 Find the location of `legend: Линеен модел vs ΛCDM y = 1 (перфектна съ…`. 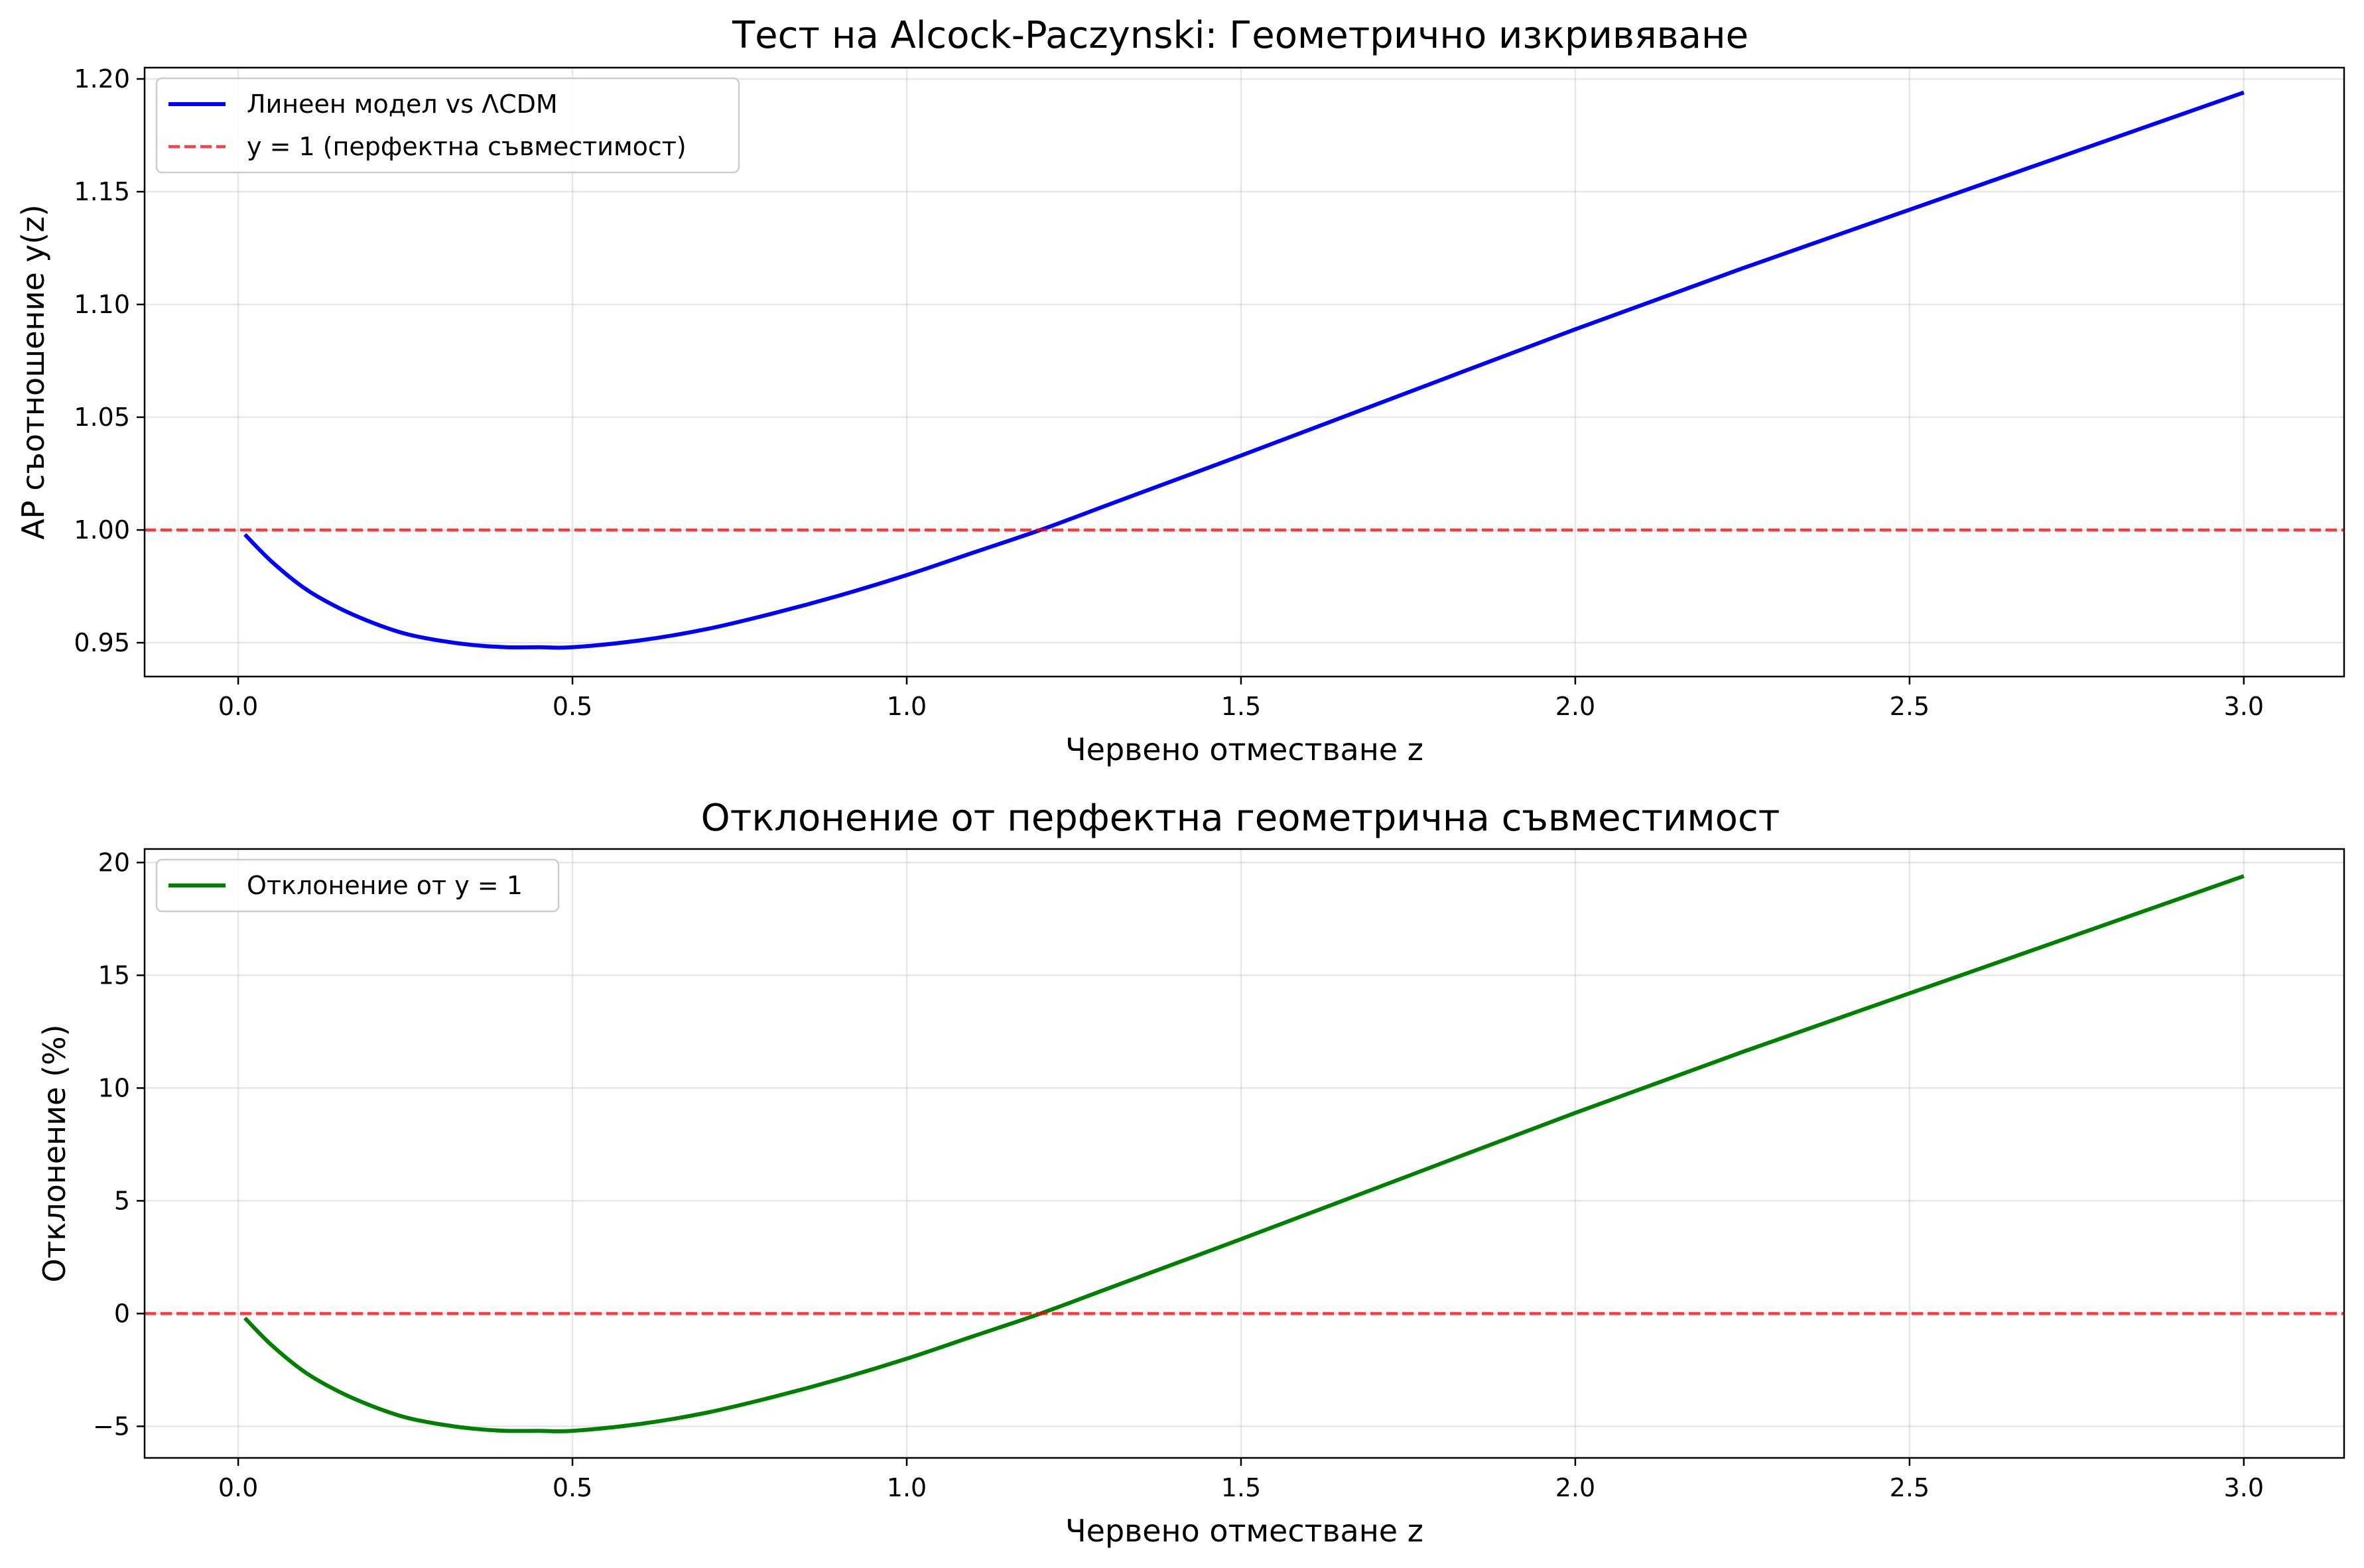

legend: Линеен модел vs ΛCDM y = 1 (перфектна съ… is located at coordinates (447, 125).